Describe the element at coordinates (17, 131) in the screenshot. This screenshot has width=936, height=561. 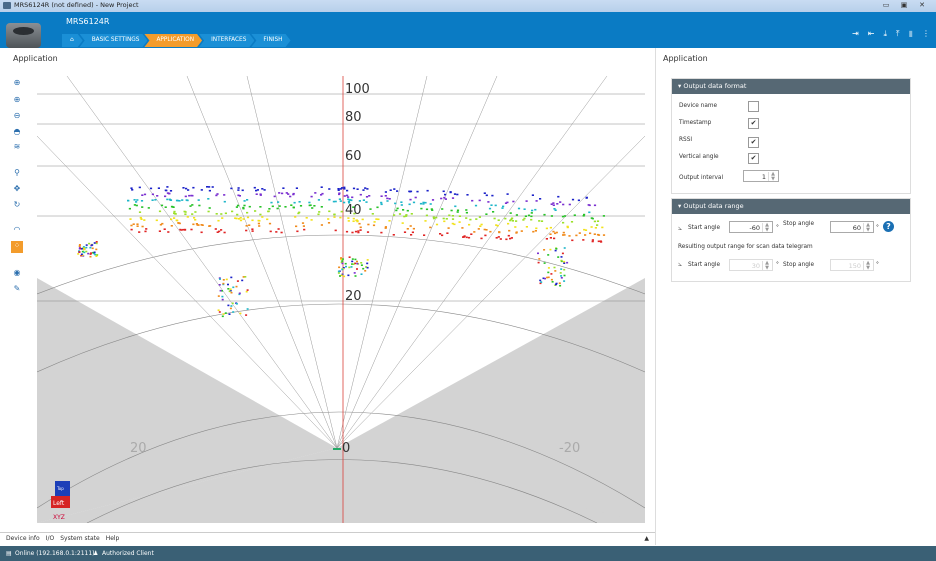
I see `view-dome-icon: ◓` at that location.